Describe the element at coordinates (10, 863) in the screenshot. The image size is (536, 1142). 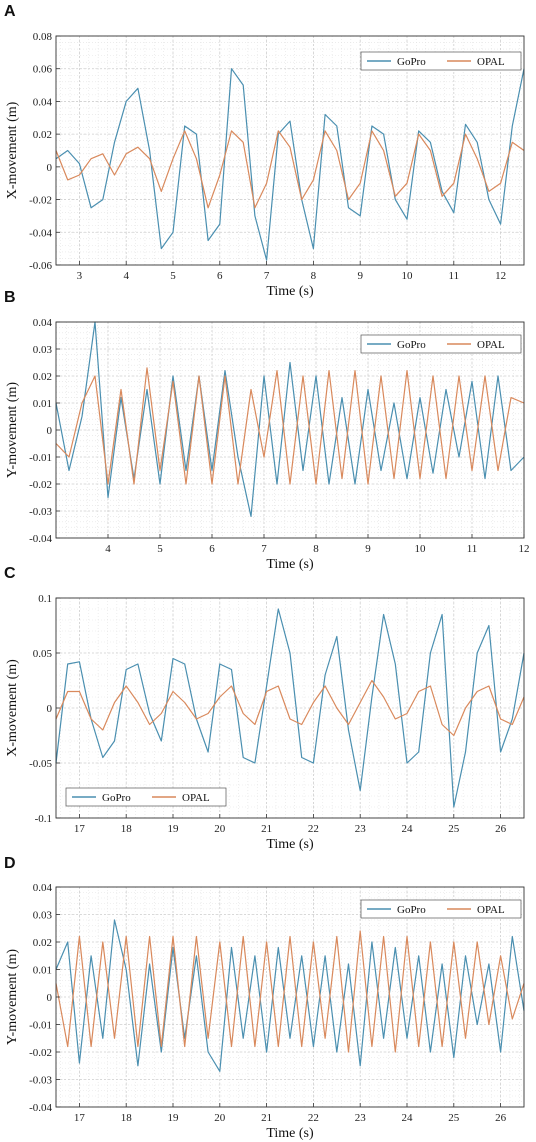
I see `panel-label: D` at that location.